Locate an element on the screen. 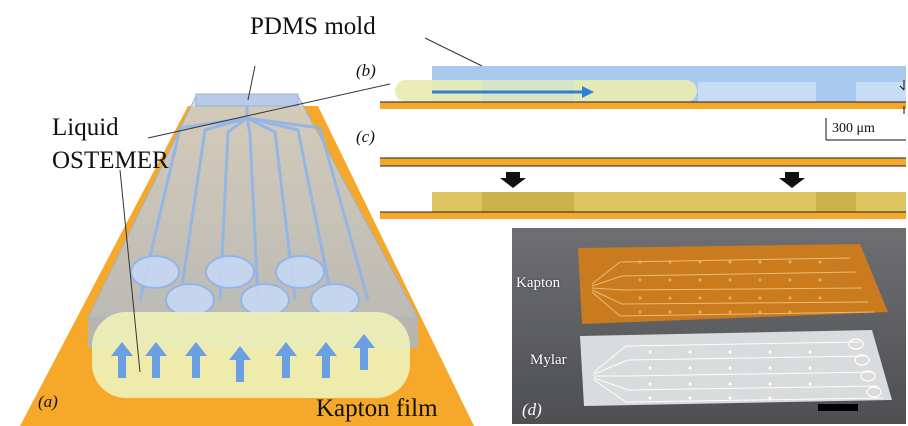 The image size is (908, 426). kapton-chip is located at coordinates (733, 284).